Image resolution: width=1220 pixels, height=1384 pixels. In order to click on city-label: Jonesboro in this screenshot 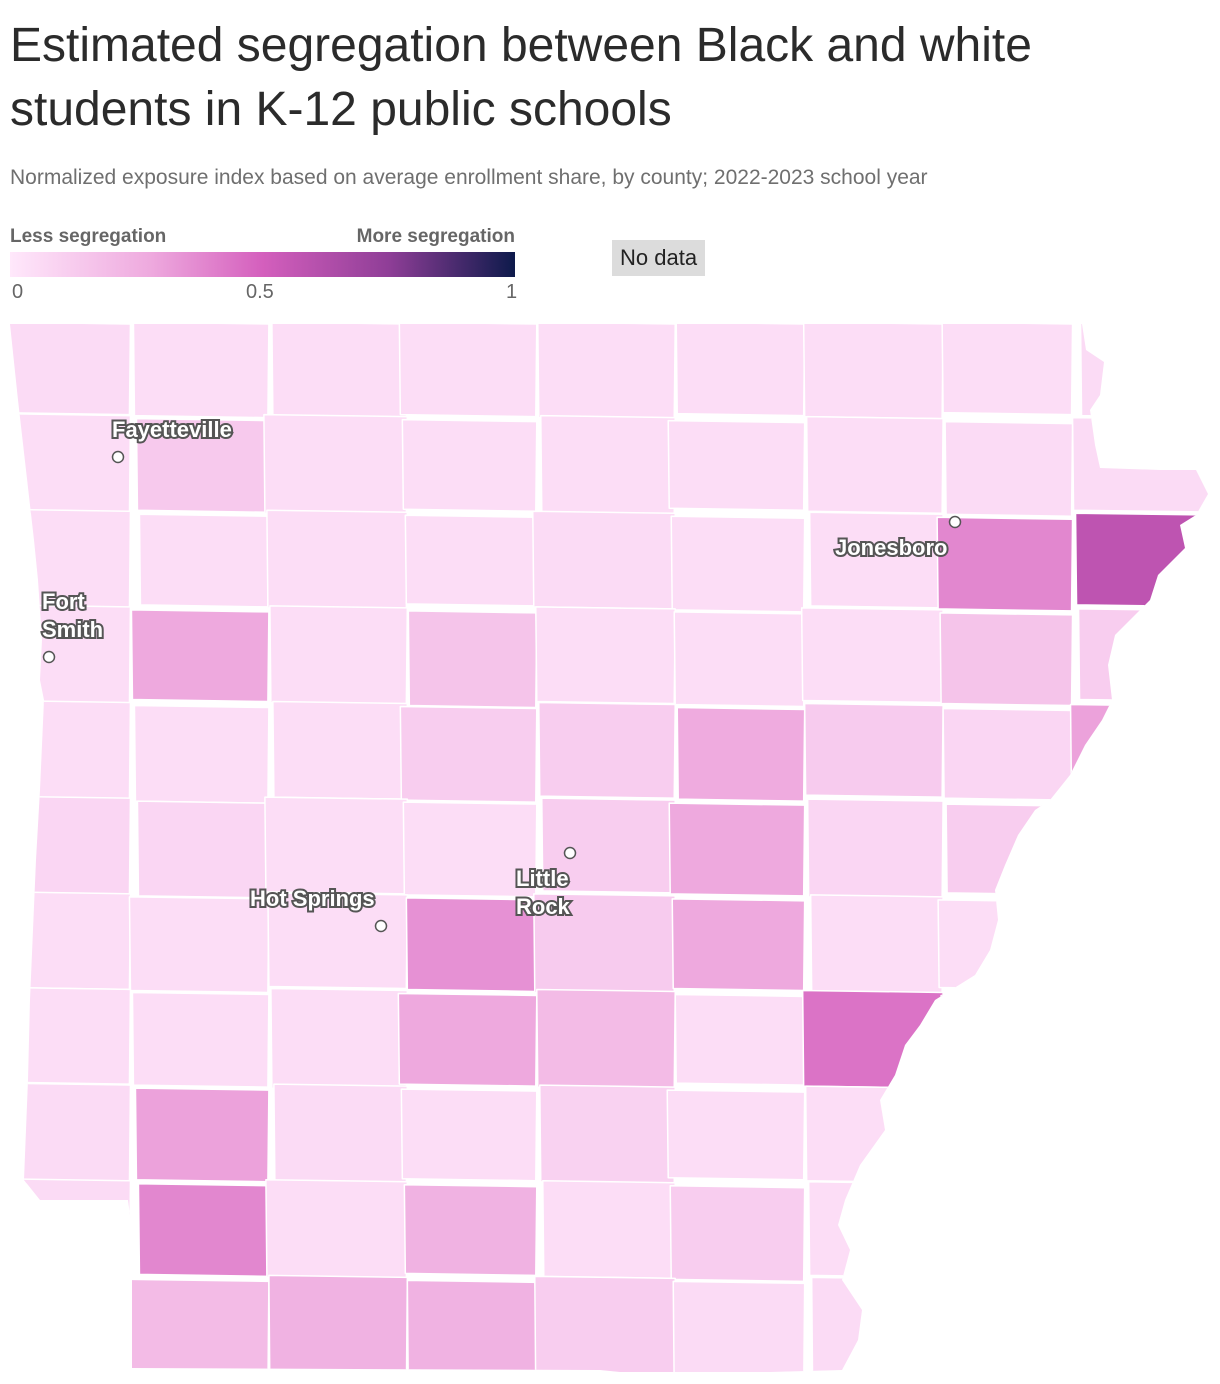, I will do `click(891, 547)`.